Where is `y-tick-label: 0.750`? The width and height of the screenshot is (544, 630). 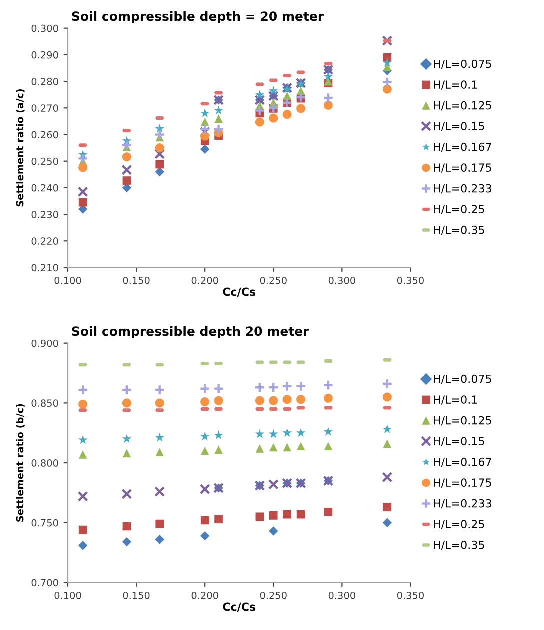 y-tick-label: 0.750 is located at coordinates (45, 523).